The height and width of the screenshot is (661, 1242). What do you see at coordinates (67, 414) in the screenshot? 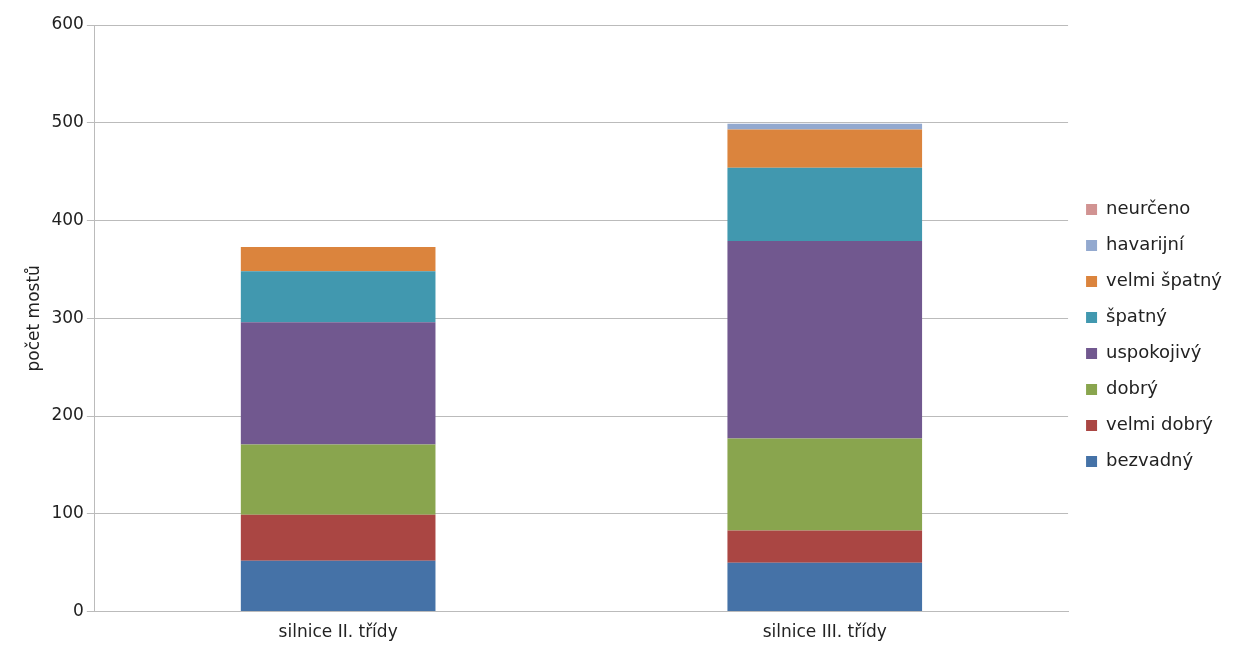
I see `y-tick-label: 200` at bounding box center [67, 414].